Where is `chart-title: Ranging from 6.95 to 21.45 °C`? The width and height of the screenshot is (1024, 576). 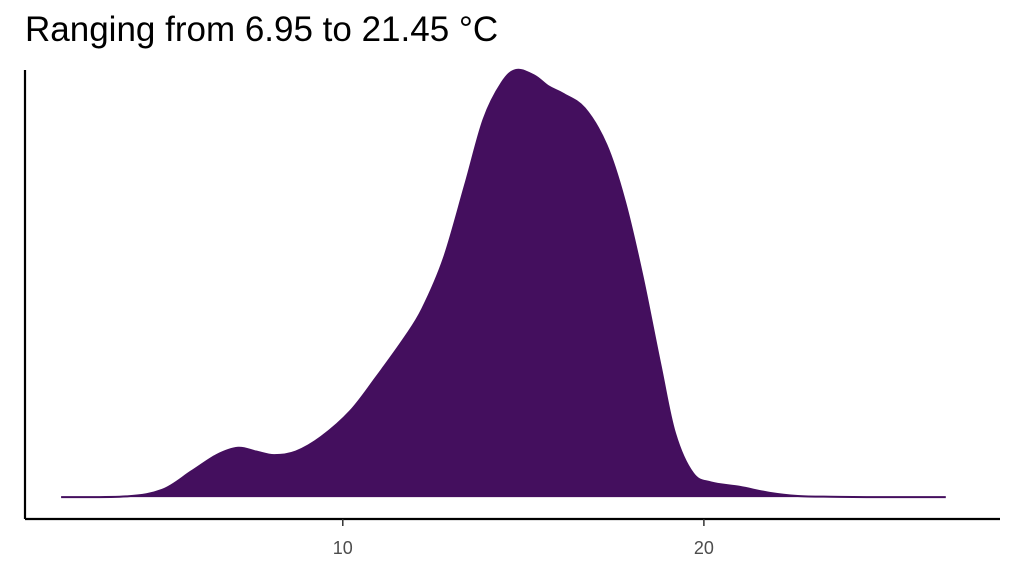 chart-title: Ranging from 6.95 to 21.45 °C is located at coordinates (262, 29).